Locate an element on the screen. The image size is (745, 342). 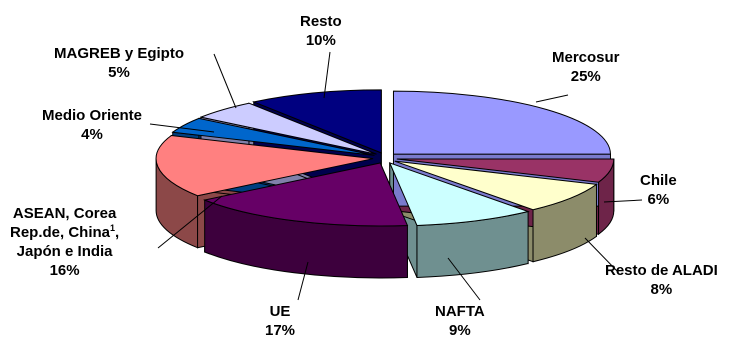
slice-resto is located at coordinates (317, 121).